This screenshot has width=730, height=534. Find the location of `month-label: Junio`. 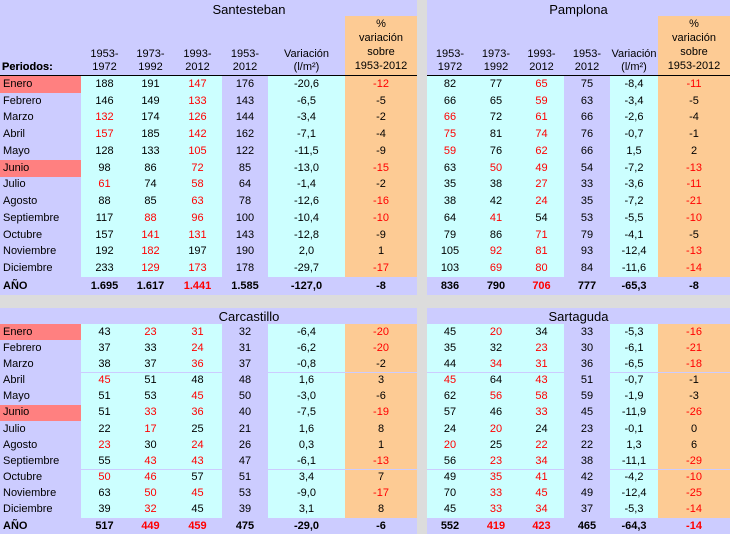

month-label: Junio is located at coordinates (40, 412).